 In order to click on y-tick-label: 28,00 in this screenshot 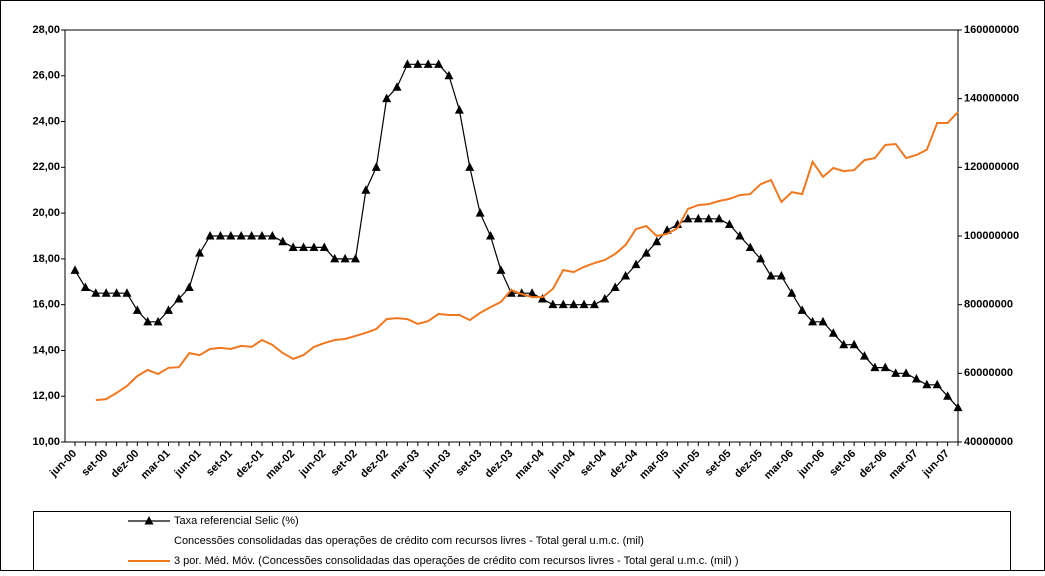, I will do `click(46, 30)`.